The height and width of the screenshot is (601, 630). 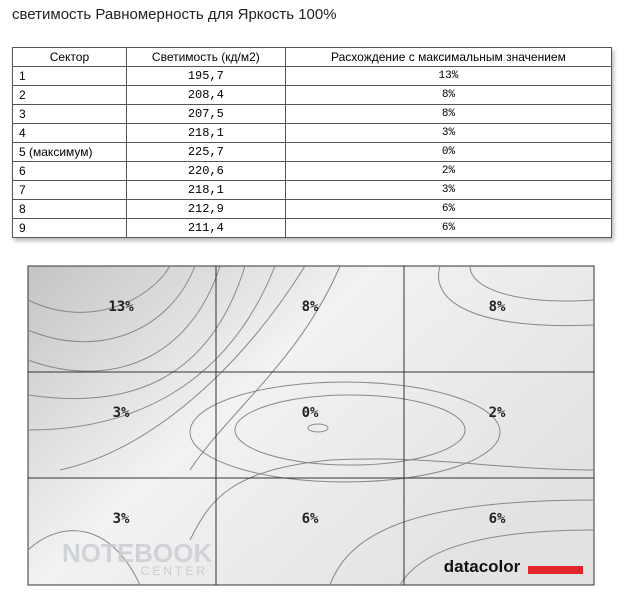 I want to click on cell-deviation: 13%, so click(x=121, y=307).